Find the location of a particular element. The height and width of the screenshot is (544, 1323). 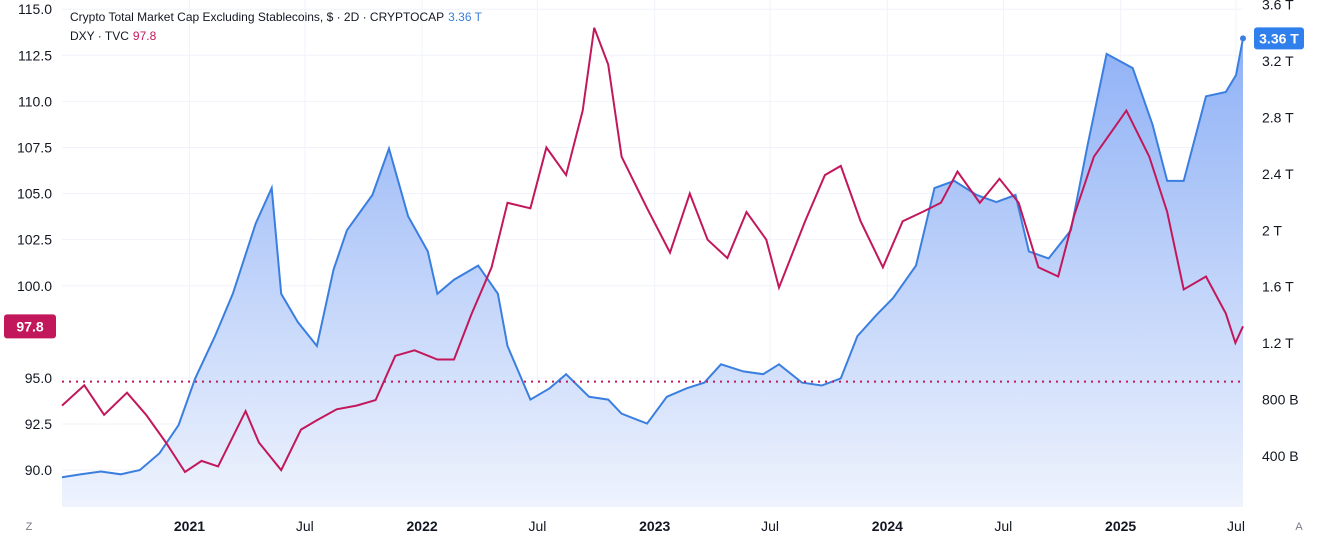

right-tick-label-4: 2 T is located at coordinates (1272, 230).